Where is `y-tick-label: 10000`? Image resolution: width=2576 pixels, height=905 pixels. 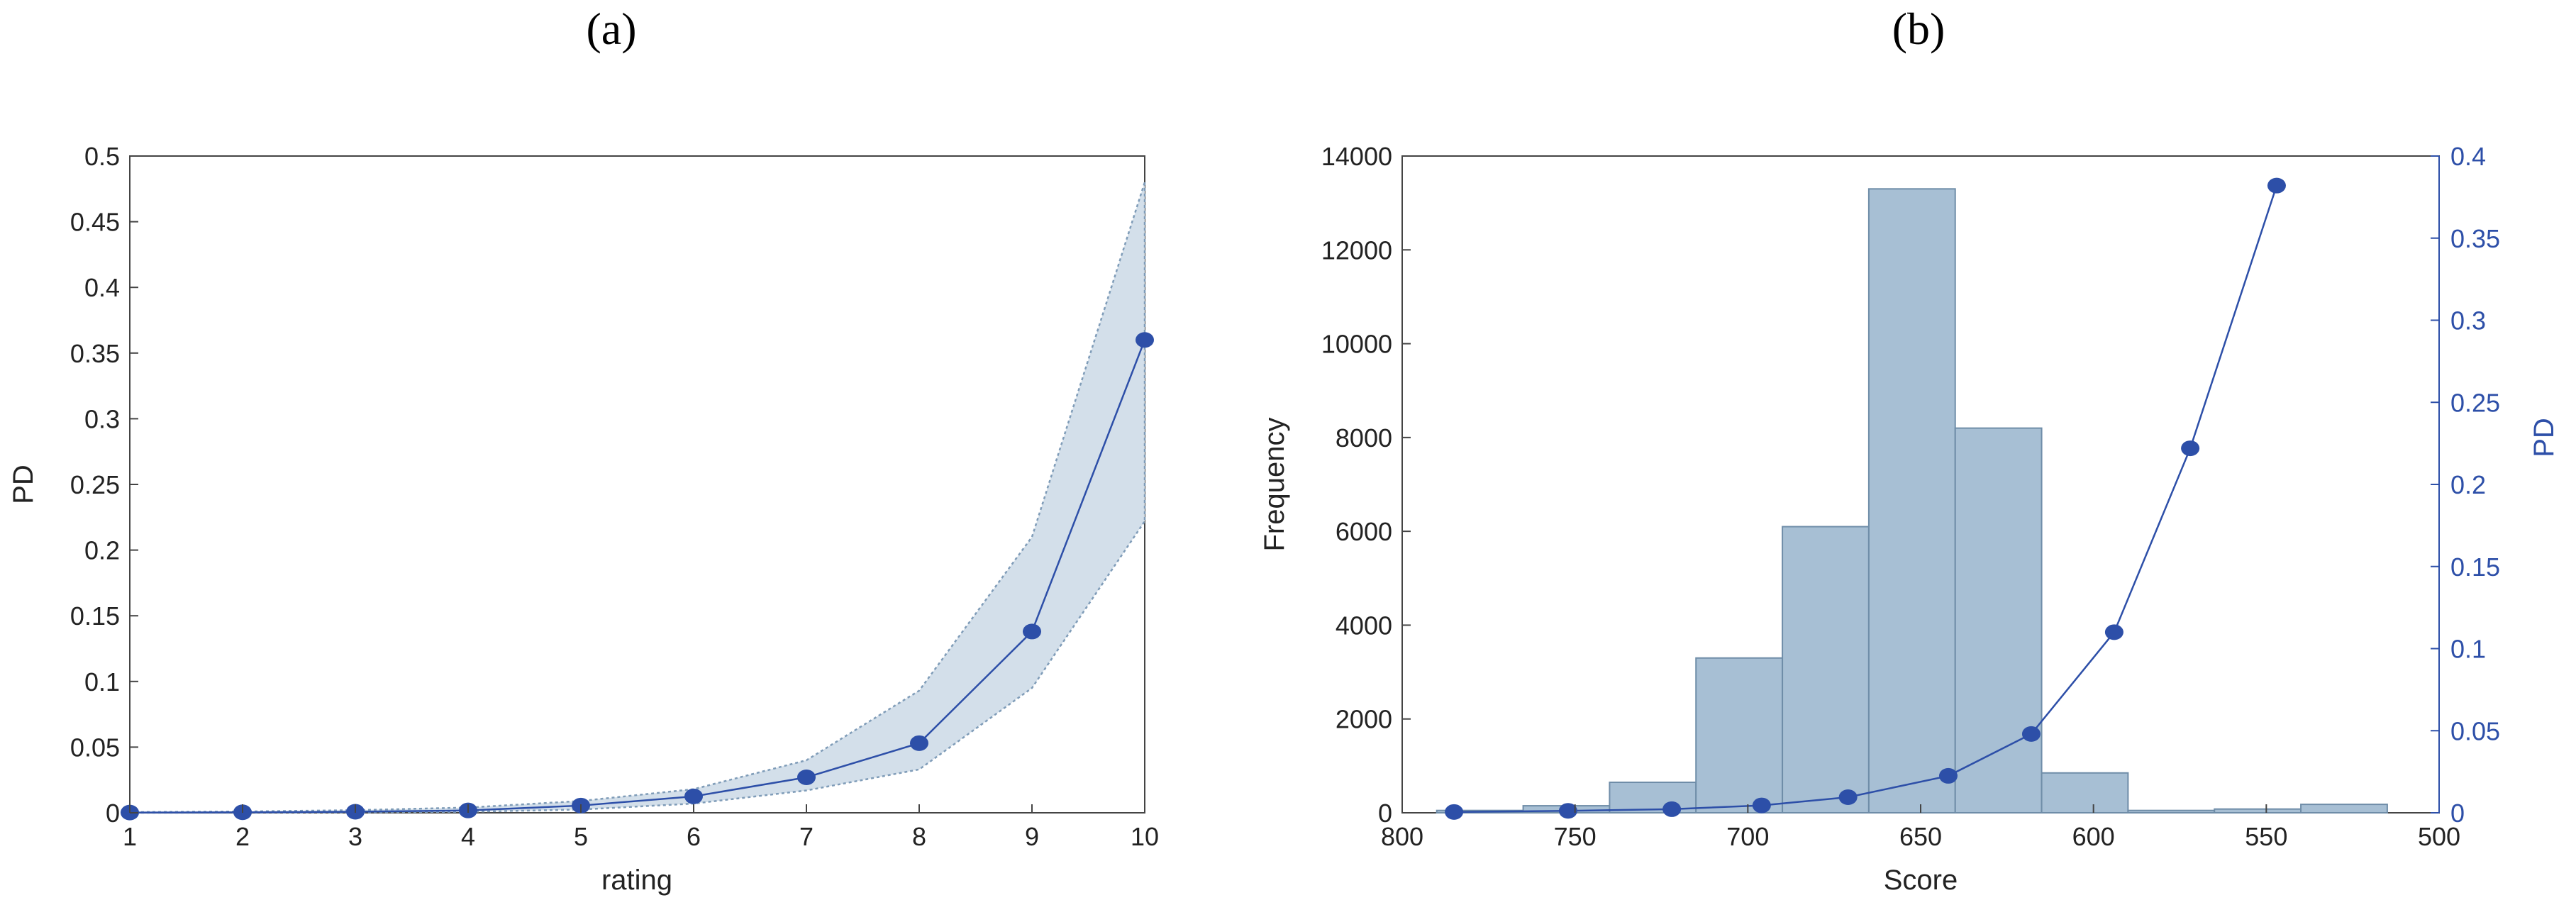 y-tick-label: 10000 is located at coordinates (1356, 344).